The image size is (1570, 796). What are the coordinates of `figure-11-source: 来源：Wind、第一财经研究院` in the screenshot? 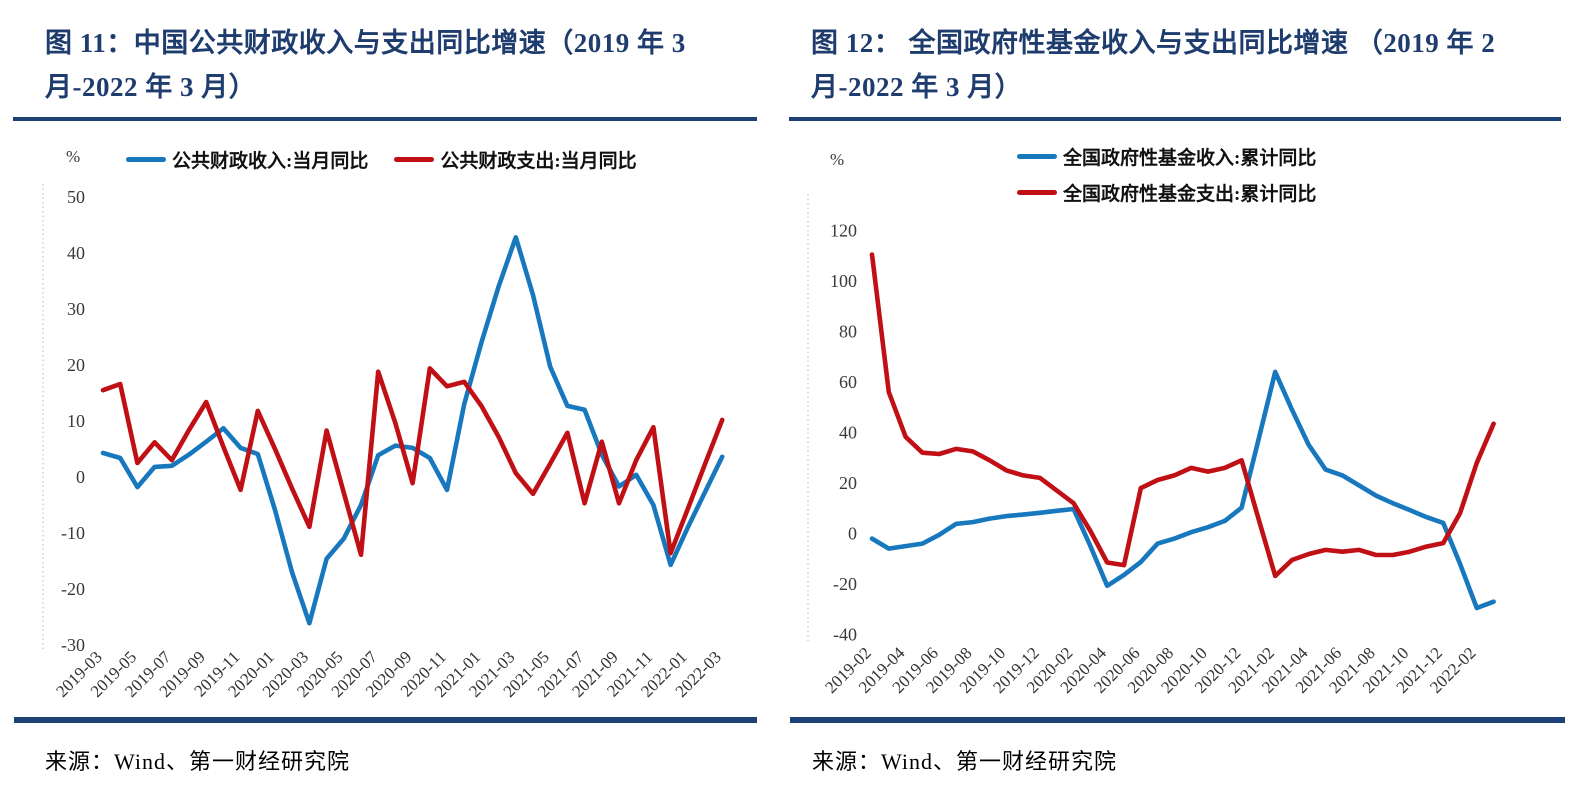 It's located at (197, 761).